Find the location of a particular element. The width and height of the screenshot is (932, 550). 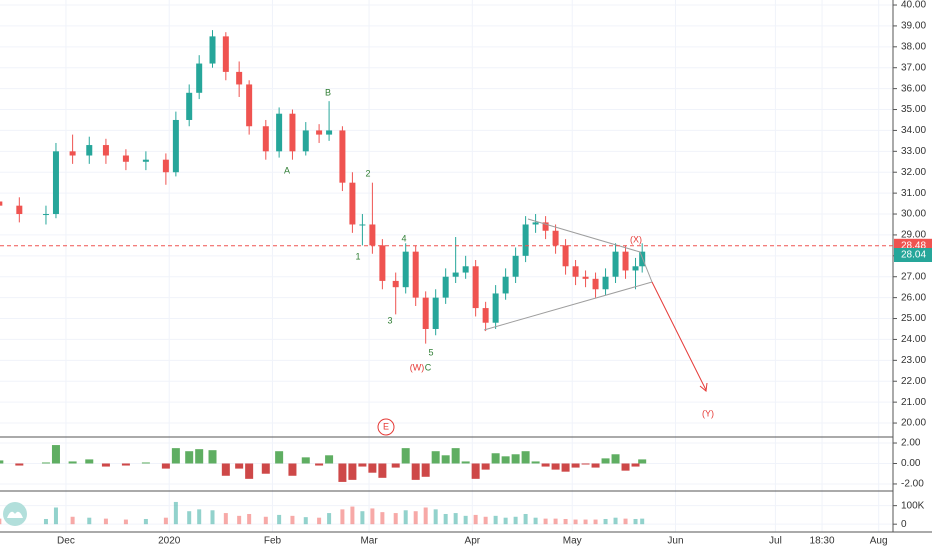

x-tick-label: Feb is located at coordinates (273, 541).